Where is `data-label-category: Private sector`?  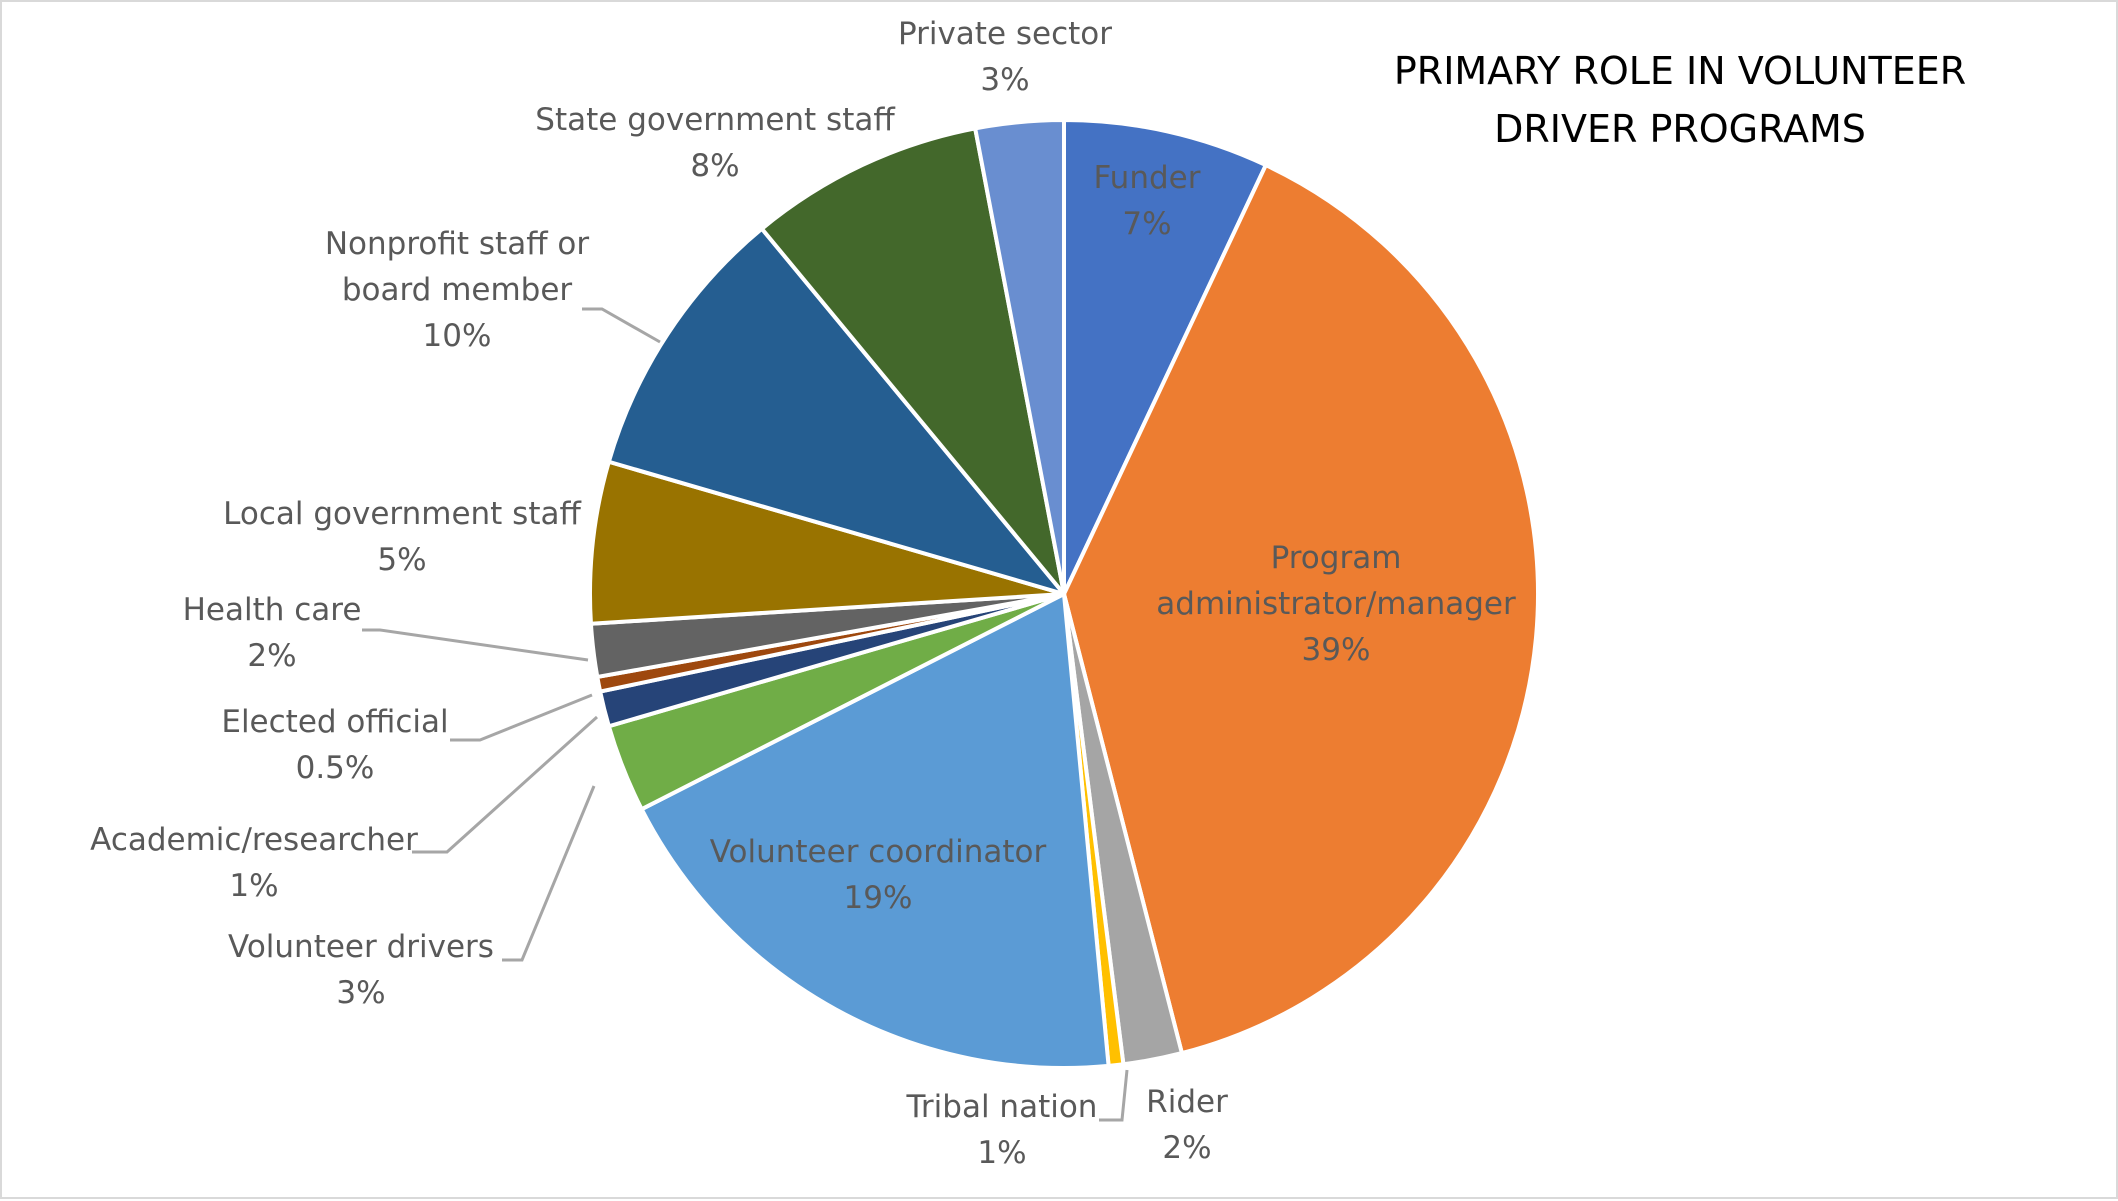
data-label-category: Private sector is located at coordinates (1005, 34).